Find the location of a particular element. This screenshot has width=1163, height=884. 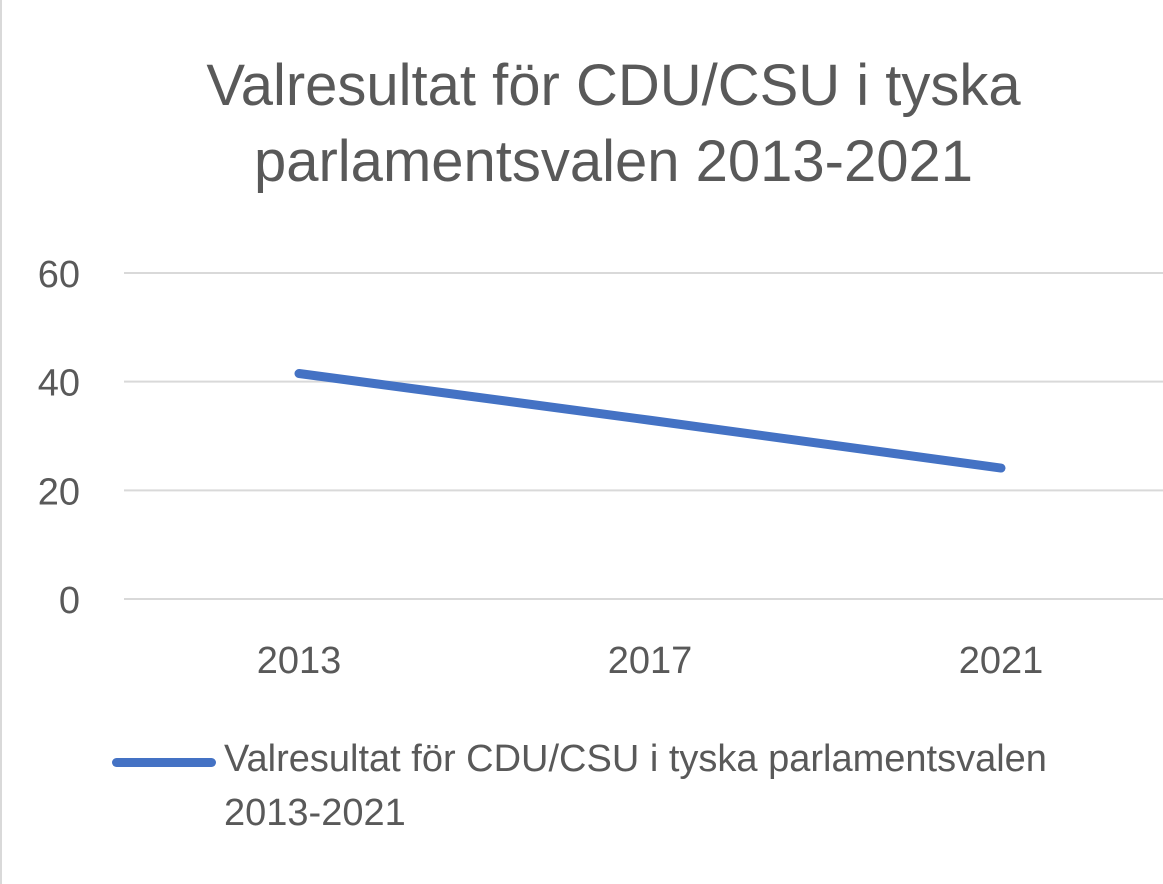

x-tick-label: 2013 is located at coordinates (299, 661).